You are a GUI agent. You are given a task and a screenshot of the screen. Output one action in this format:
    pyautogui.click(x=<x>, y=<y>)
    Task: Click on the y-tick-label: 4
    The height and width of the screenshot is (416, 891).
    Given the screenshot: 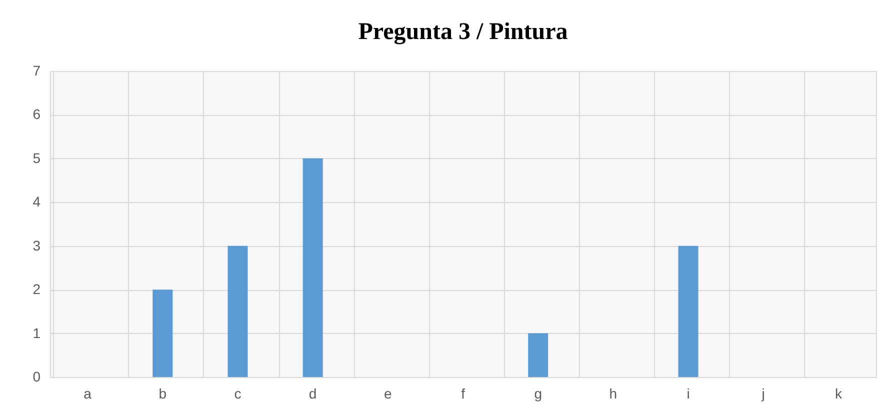 What is the action you would take?
    pyautogui.click(x=36, y=202)
    